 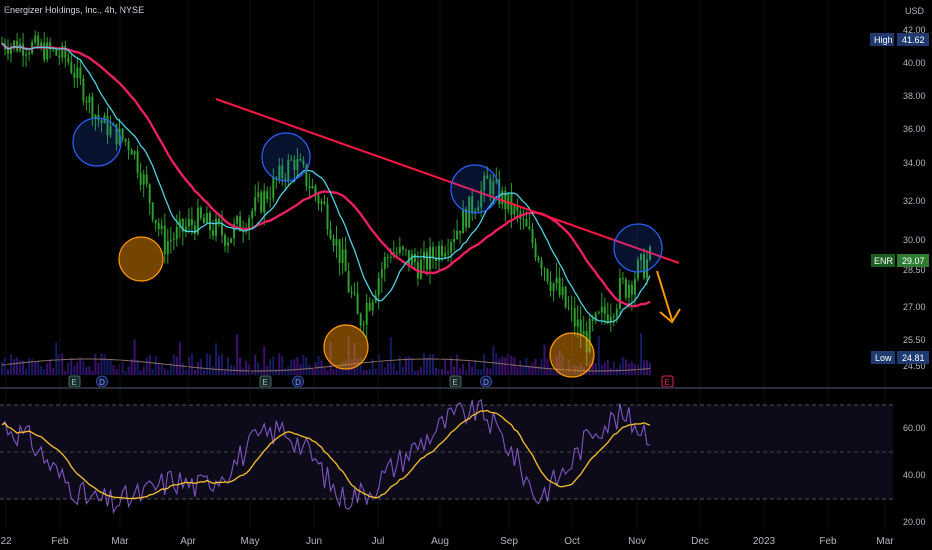 I want to click on rsi-tick-label: 60.00, so click(x=914, y=428).